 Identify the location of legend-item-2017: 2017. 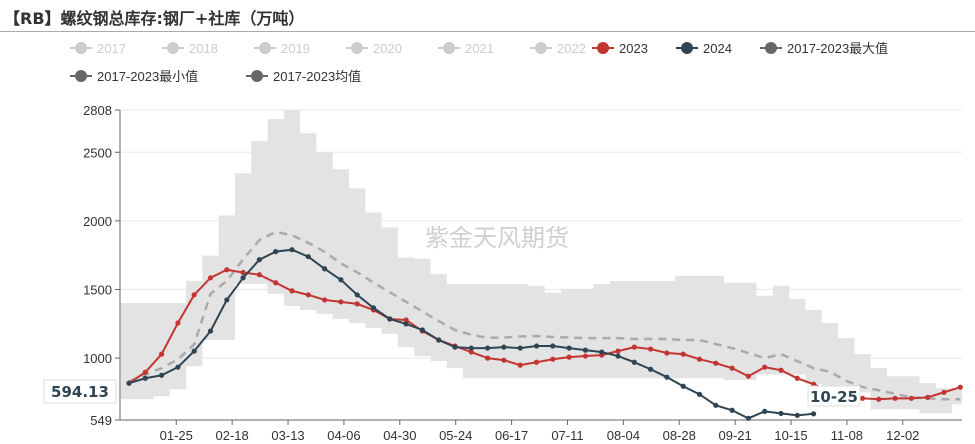
(98, 48).